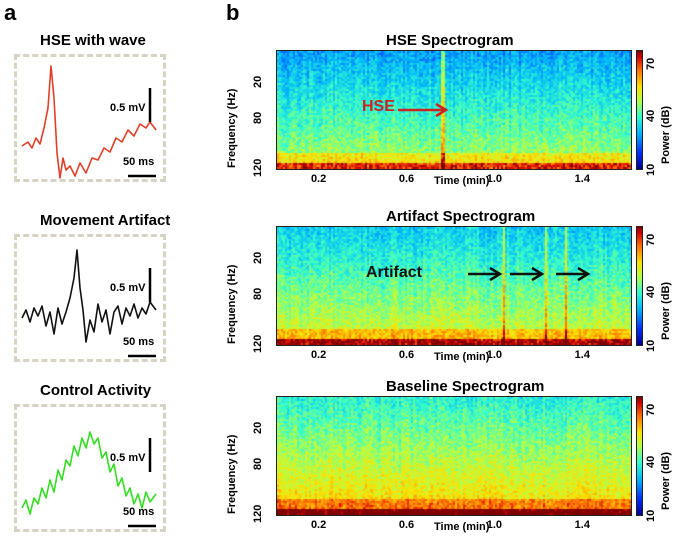 This screenshot has height=548, width=685. I want to click on hse-arrow, so click(423, 110).